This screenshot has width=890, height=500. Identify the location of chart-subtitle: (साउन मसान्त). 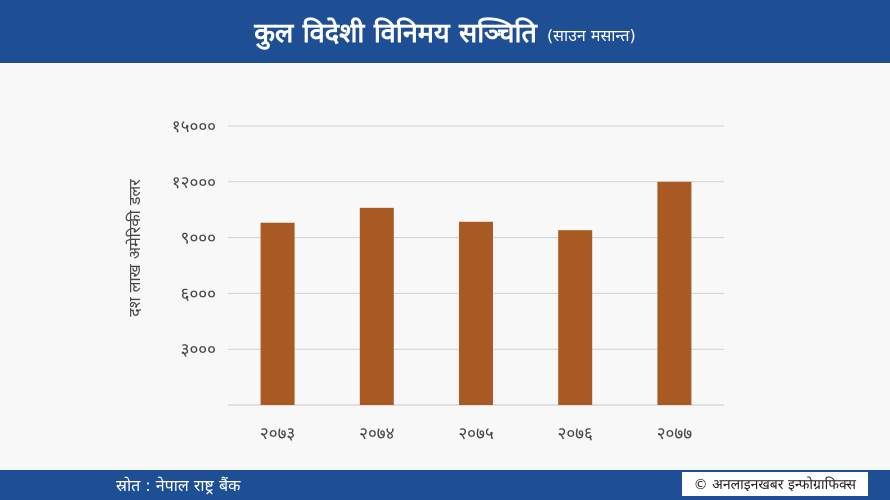
(591, 35).